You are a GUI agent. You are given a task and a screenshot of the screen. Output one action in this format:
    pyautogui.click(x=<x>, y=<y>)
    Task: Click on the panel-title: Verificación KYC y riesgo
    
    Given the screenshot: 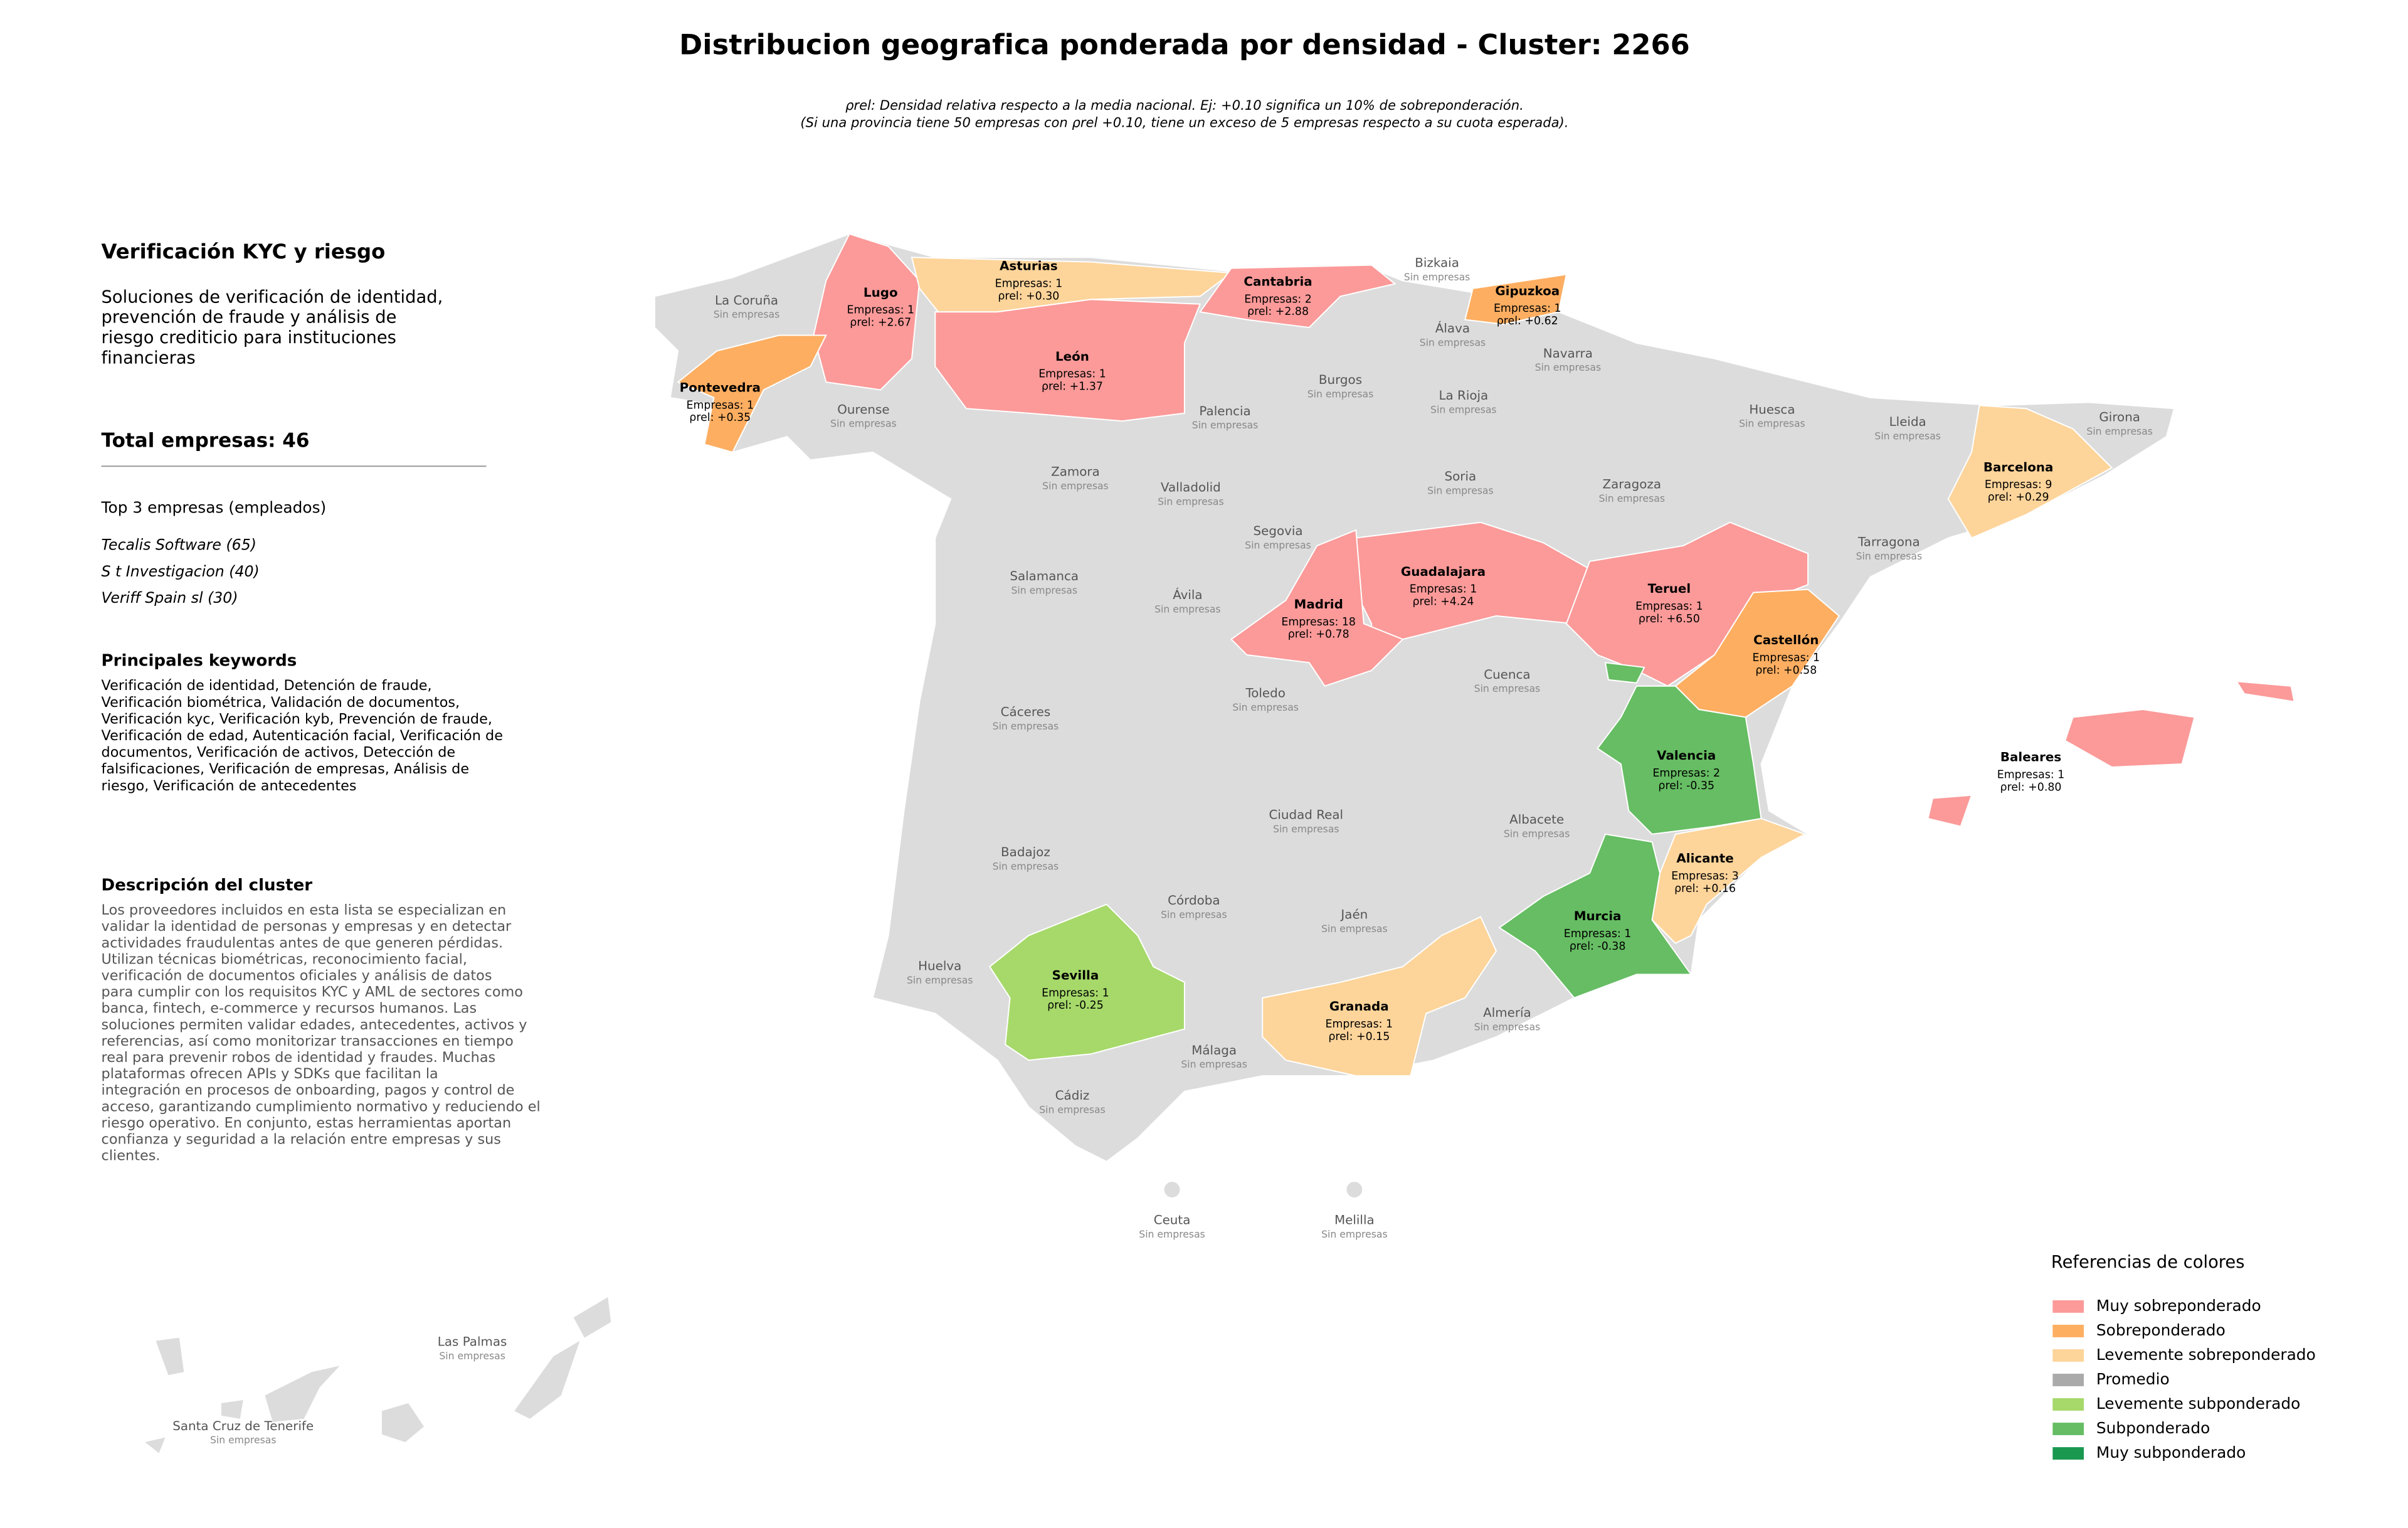 What is the action you would take?
    pyautogui.click(x=244, y=251)
    